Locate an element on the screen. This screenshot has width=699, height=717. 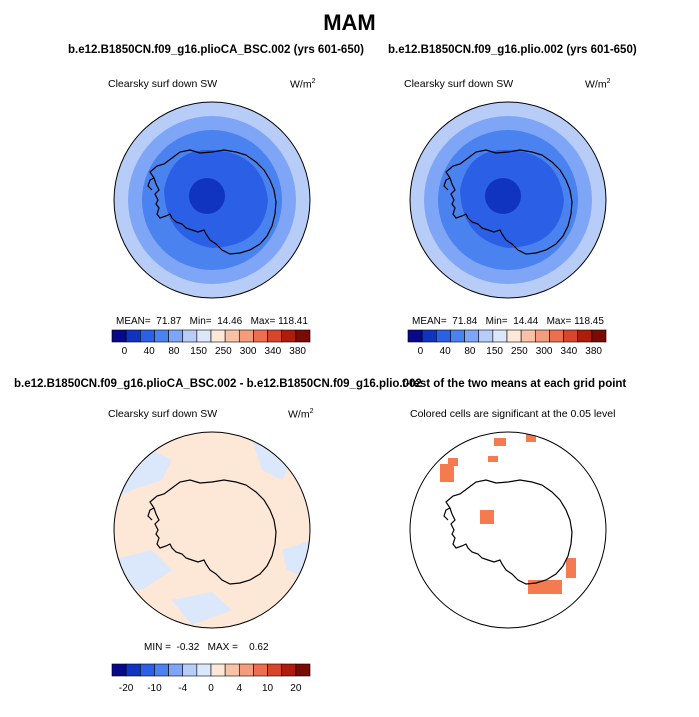
panel-2-var-title: Clearsky surf down SW is located at coordinates (459, 84).